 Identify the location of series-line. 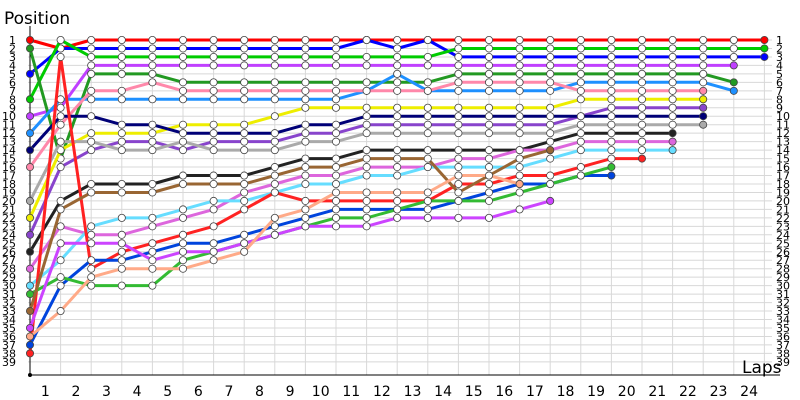
(382, 90).